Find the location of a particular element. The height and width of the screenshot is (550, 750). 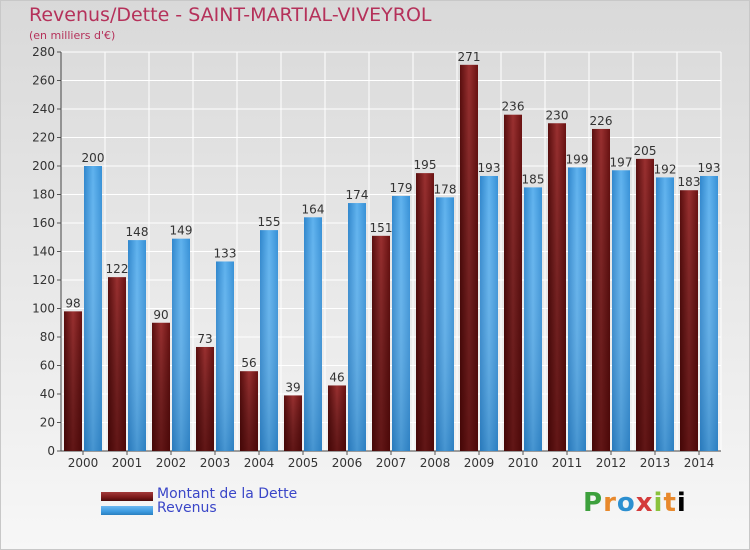

data-label-debt: 56 is located at coordinates (248, 363).